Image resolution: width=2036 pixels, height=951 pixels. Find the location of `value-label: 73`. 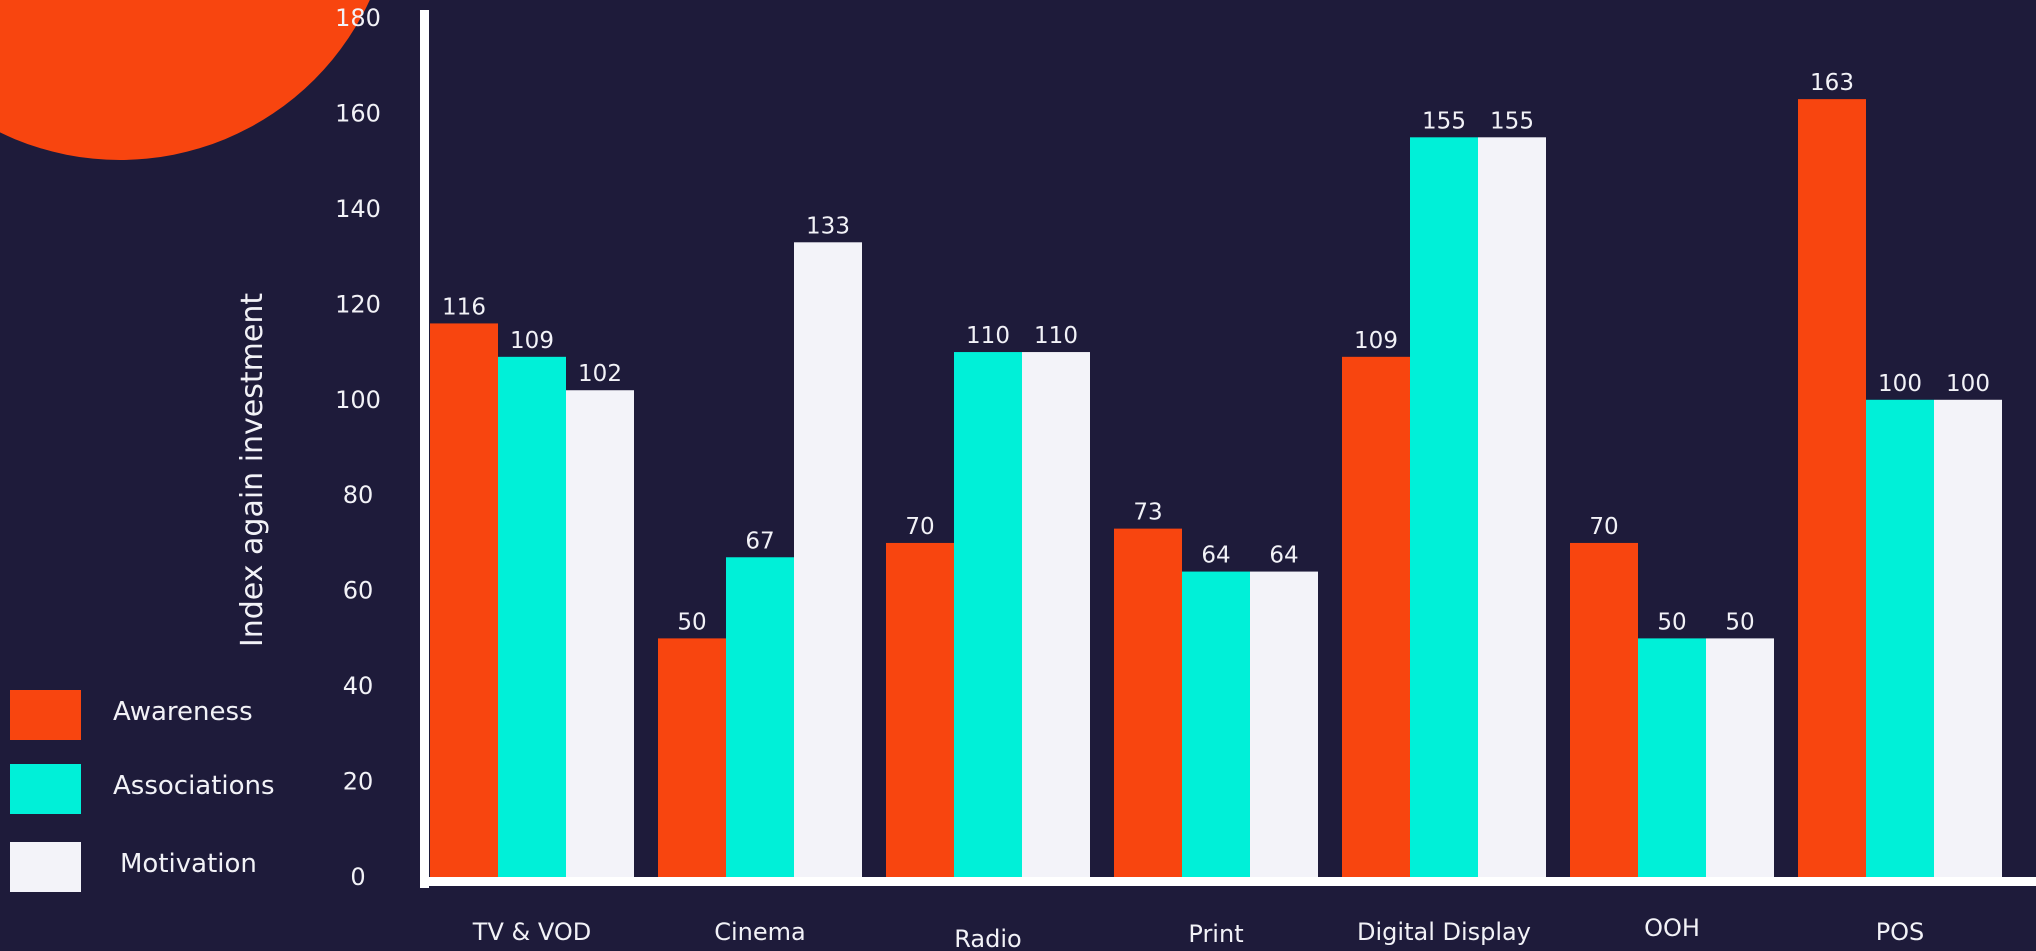

value-label: 73 is located at coordinates (1147, 513).